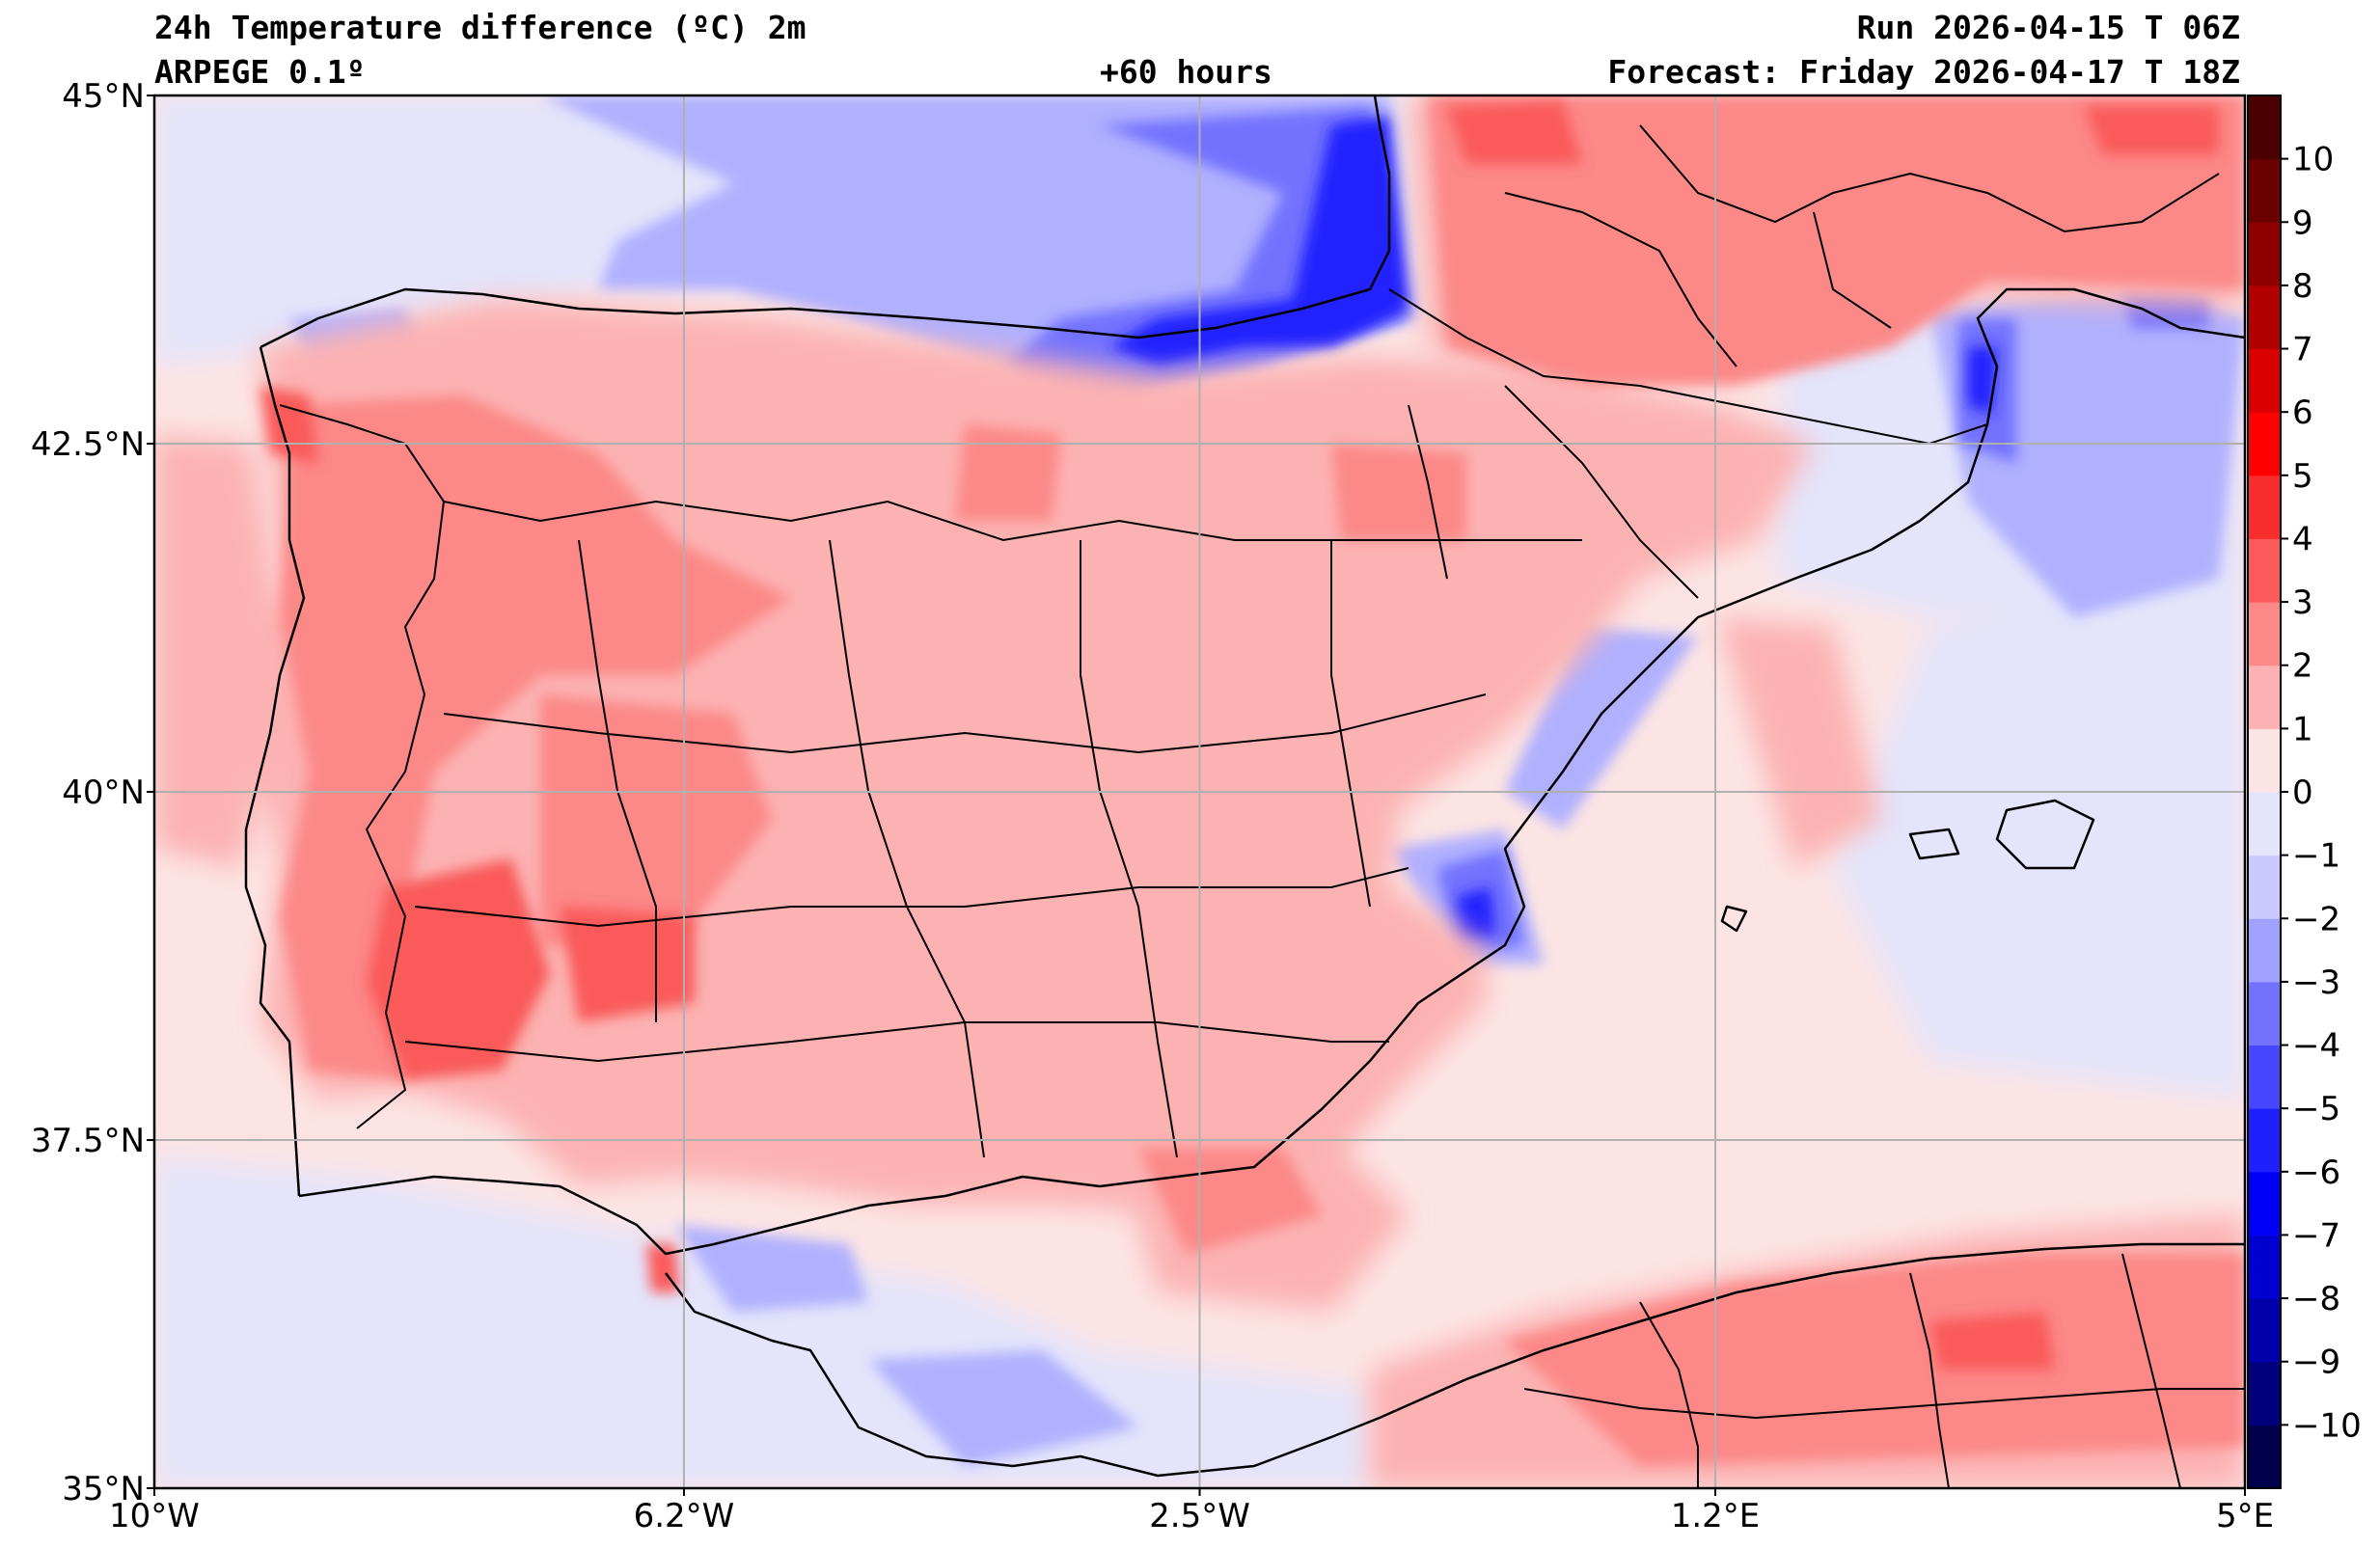  I want to click on colorbar-tick-label-19: 9, so click(2303, 223).